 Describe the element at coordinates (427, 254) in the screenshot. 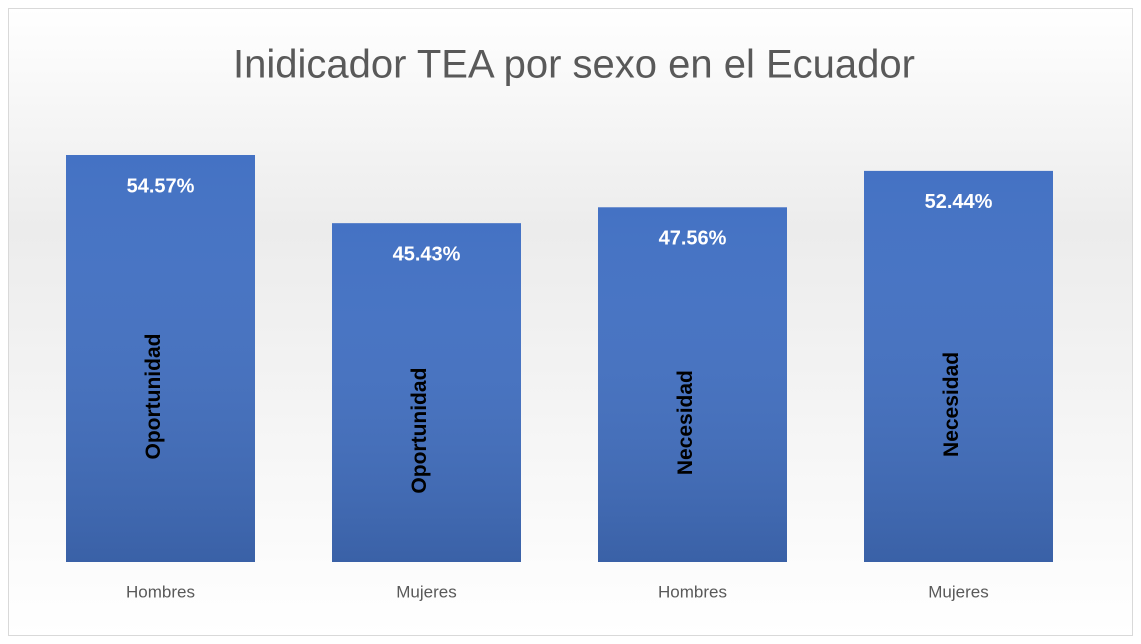

I see `value-label: 45.43%` at that location.